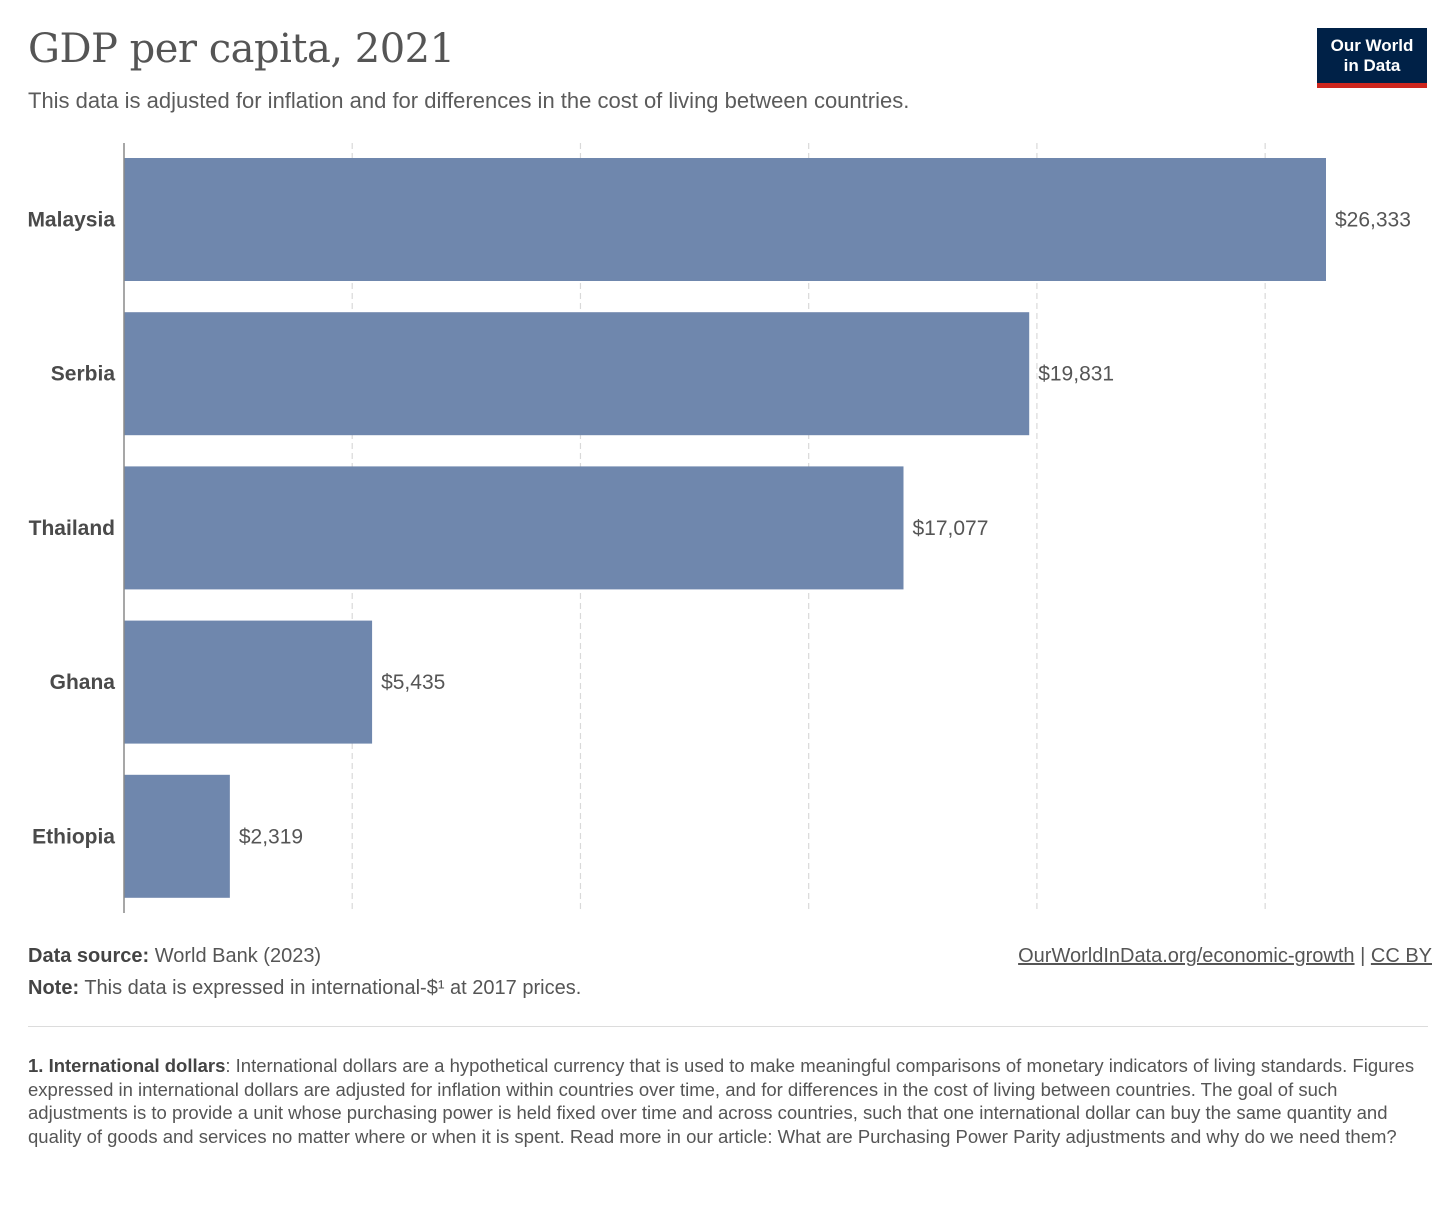 This screenshot has width=1456, height=1210. Describe the element at coordinates (1373, 220) in the screenshot. I see `value-label-malaysia: $26,333` at that location.